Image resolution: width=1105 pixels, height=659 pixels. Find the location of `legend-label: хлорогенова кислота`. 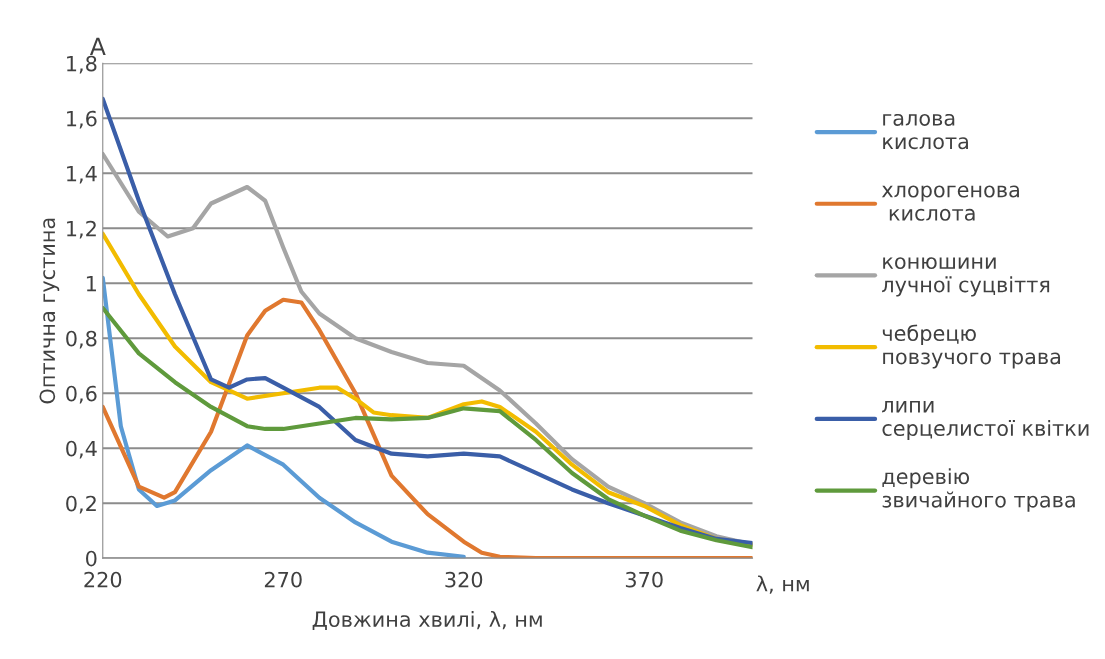

legend-label: хлорогенова кислота is located at coordinates (950, 203).